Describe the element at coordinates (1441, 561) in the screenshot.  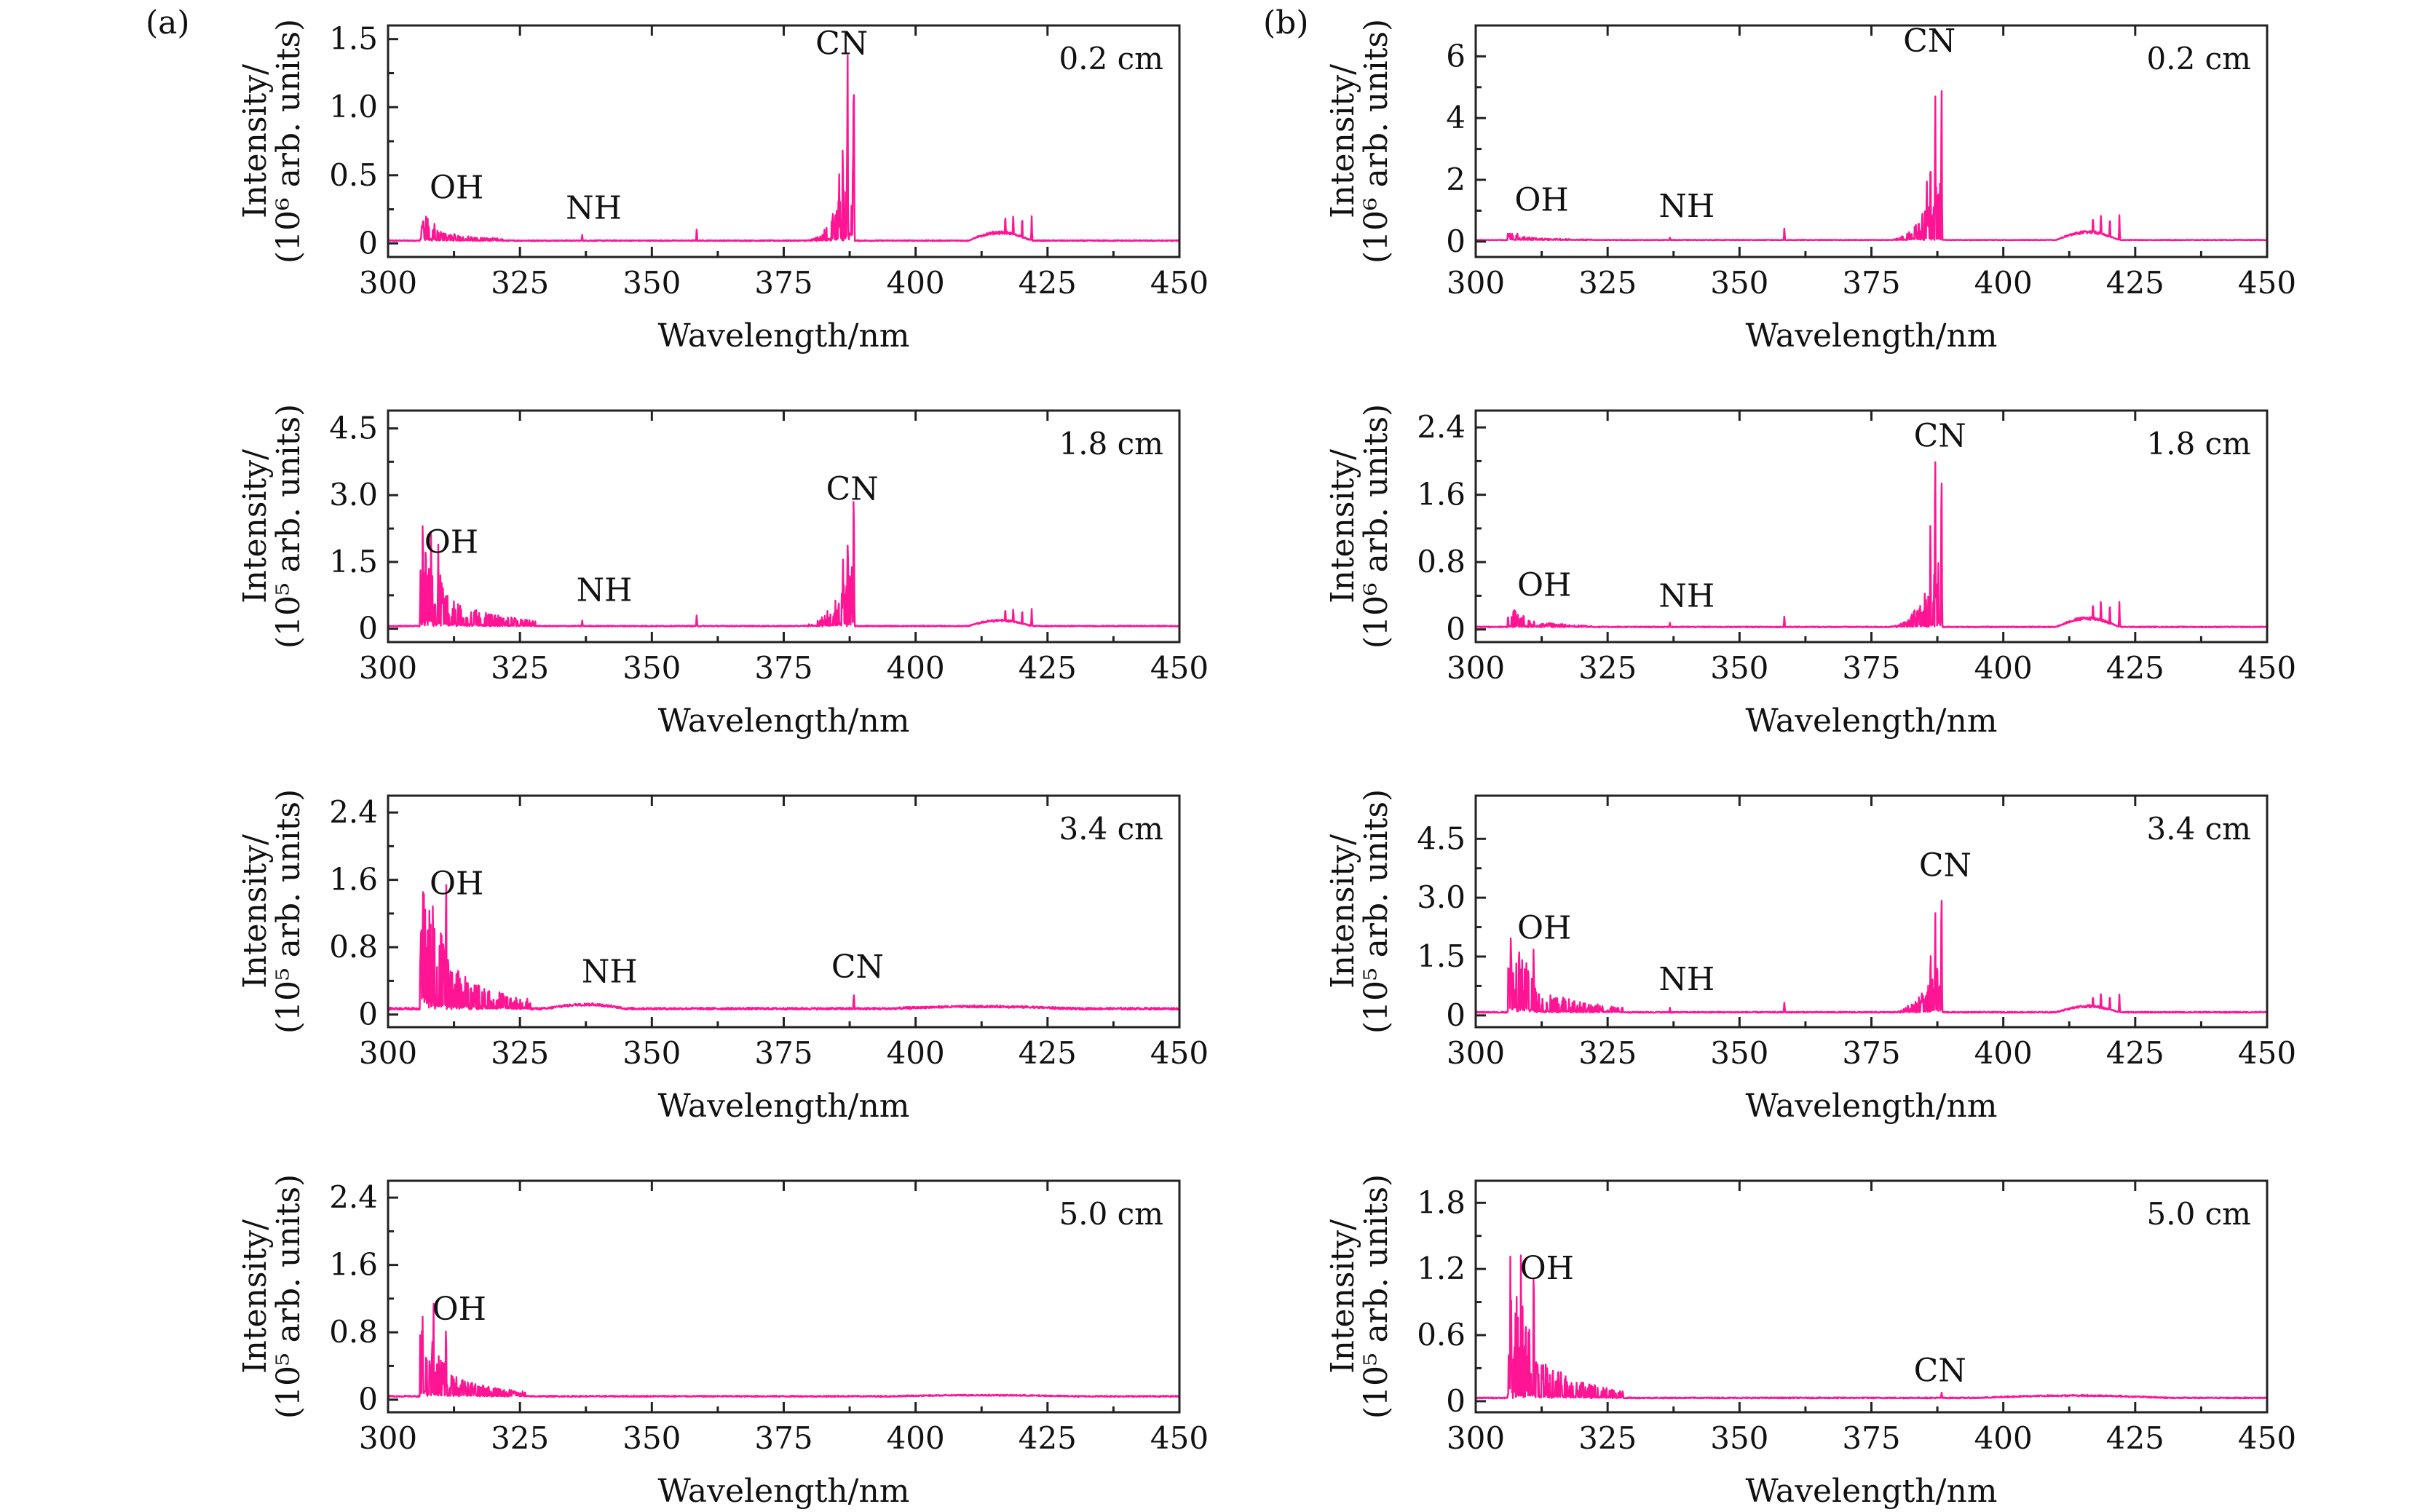
I see `y-tick-label: 0.8` at that location.